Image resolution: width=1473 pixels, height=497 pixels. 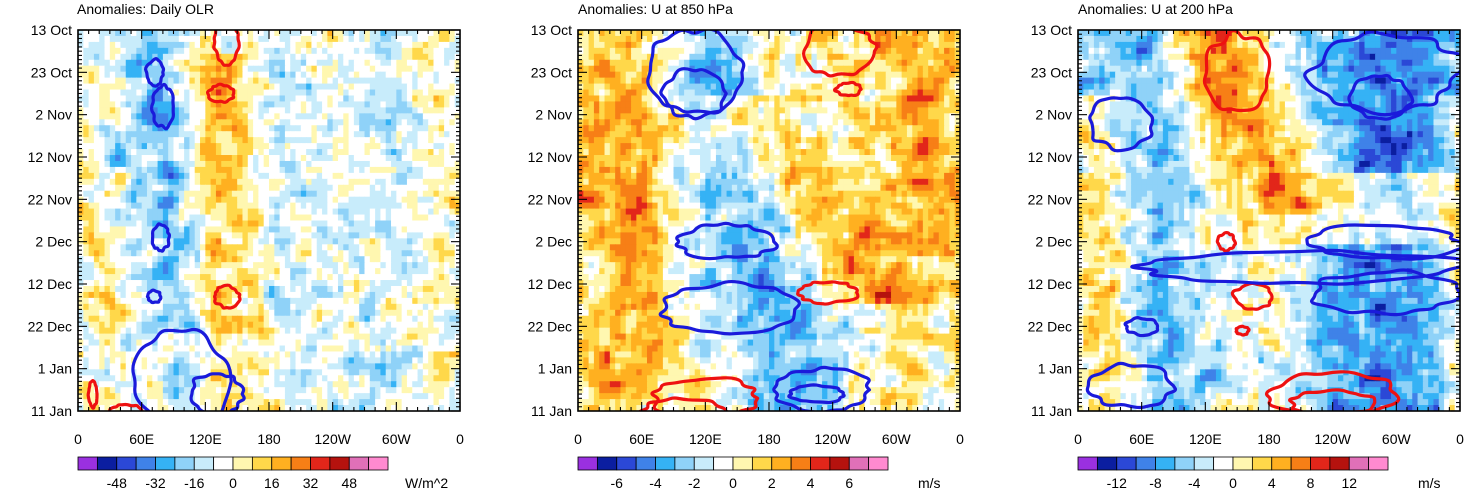 What do you see at coordinates (92, 394) in the screenshot?
I see `contour-positive` at bounding box center [92, 394].